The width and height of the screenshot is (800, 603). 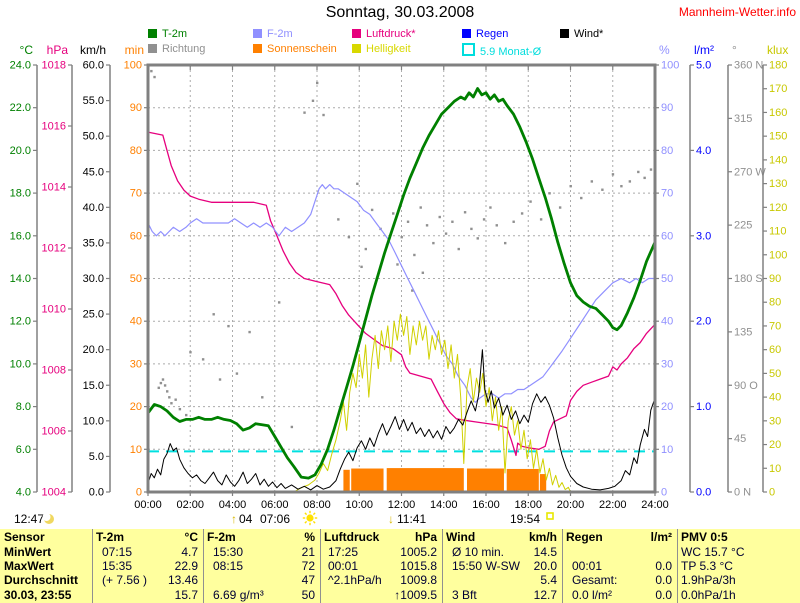 What do you see at coordinates (54, 371) in the screenshot?
I see `svg-text: 1008` at bounding box center [54, 371].